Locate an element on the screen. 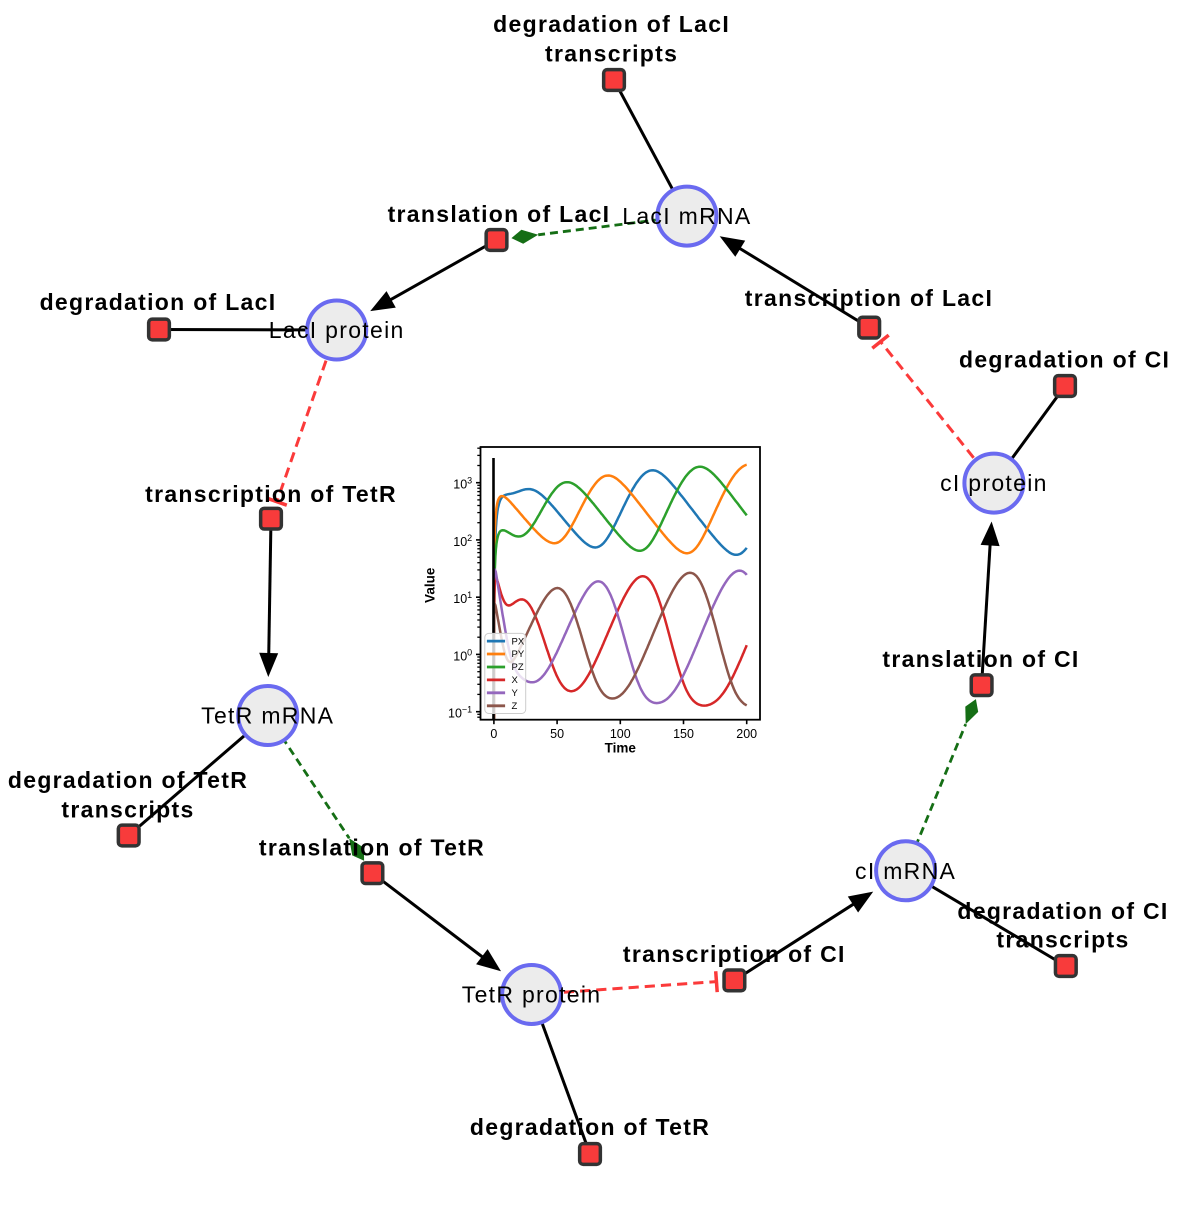 Image resolution: width=1189 pixels, height=1205 pixels. svg-text: LacI protein is located at coordinates (337, 330).